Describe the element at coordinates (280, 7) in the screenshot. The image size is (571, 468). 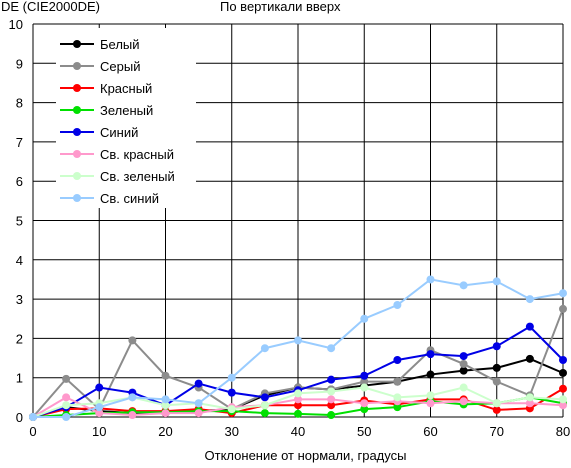
I see `chart-title: По вертикали вверх` at that location.